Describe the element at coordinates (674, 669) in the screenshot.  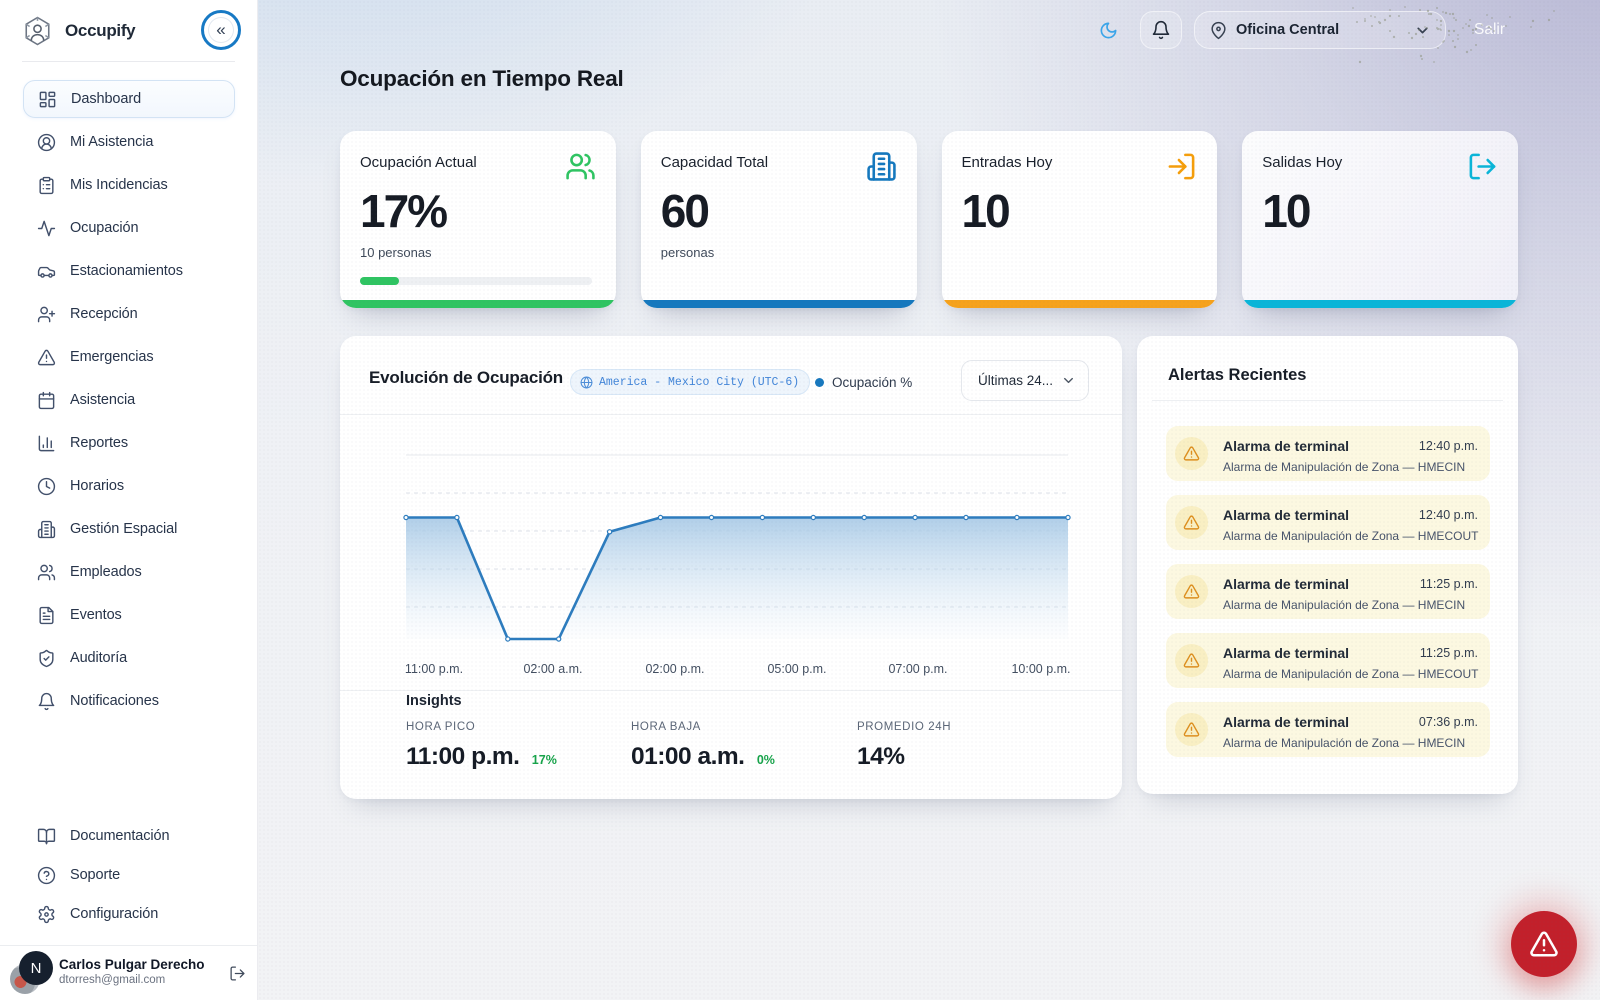
I see `svg-text: 02:00 p.m.` at that location.